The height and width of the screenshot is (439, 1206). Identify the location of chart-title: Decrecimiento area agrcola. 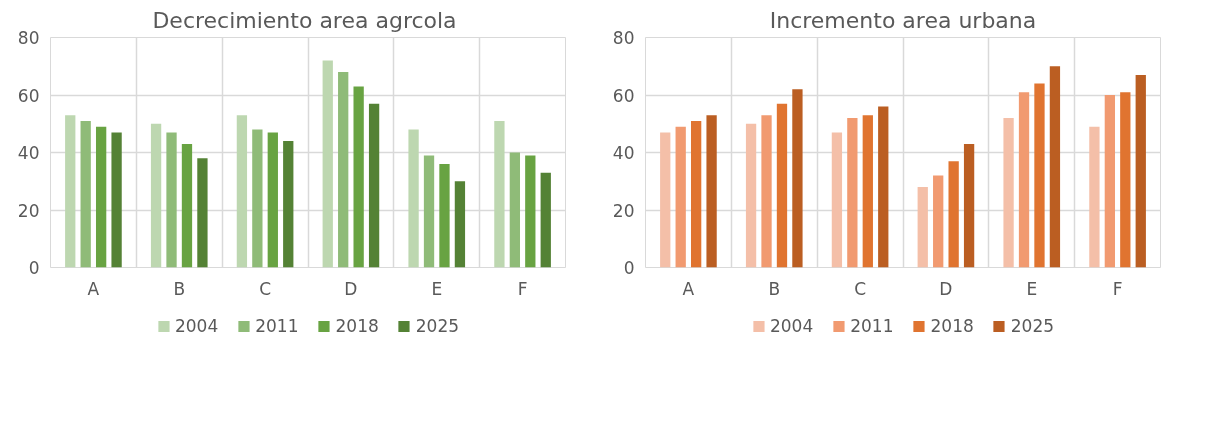
(304, 20).